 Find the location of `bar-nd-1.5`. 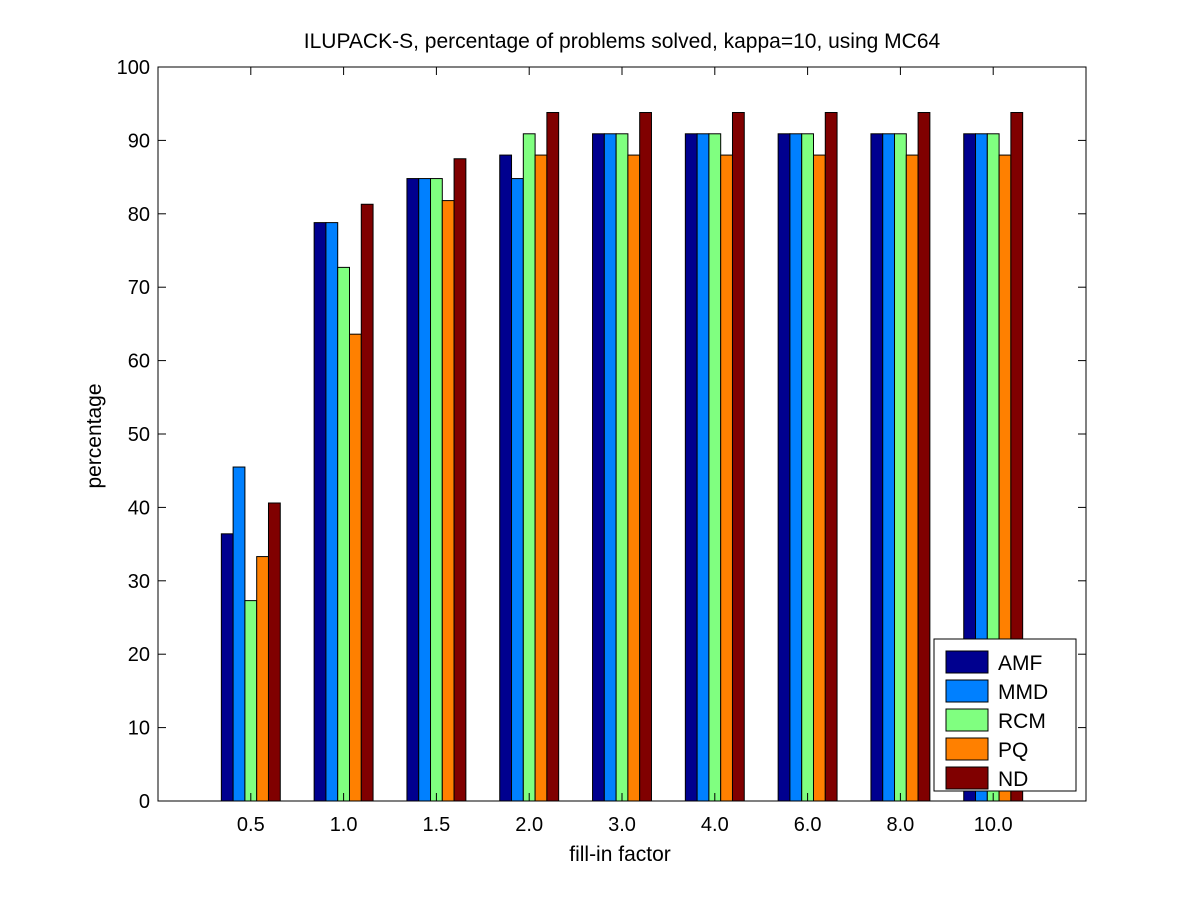

bar-nd-1.5 is located at coordinates (460, 480).